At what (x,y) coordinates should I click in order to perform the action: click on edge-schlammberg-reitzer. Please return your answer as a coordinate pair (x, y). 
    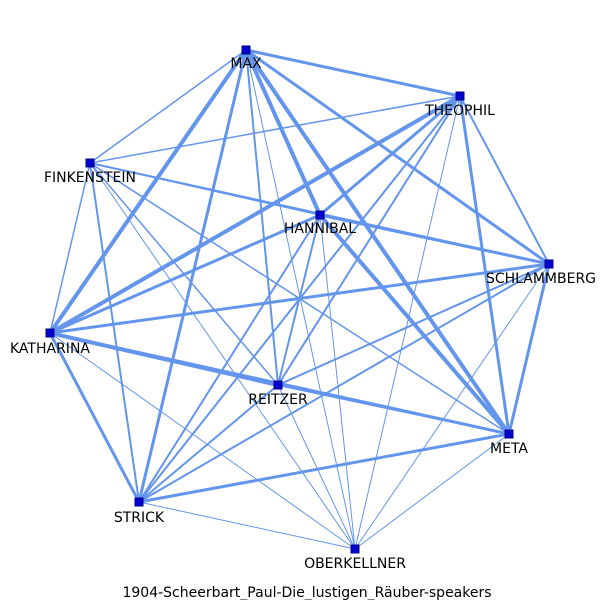
    Looking at the image, I should click on (413, 324).